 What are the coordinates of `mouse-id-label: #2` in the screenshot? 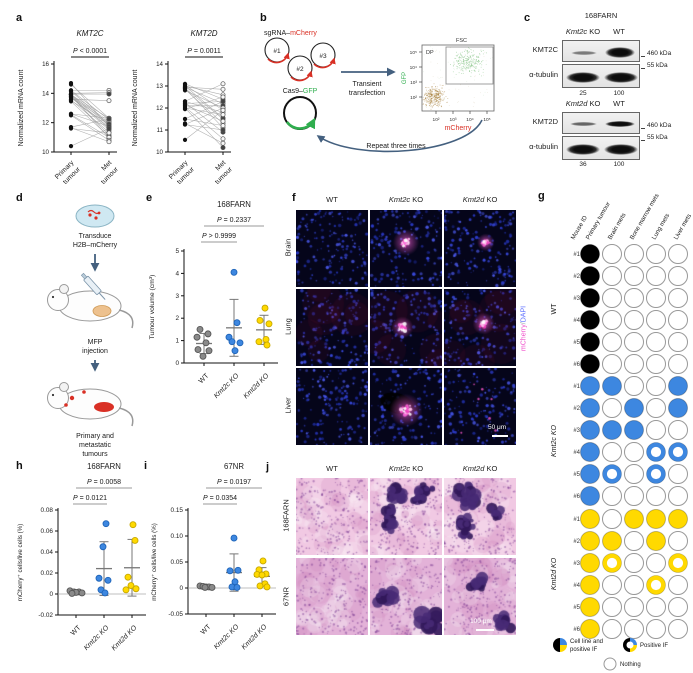 It's located at (576, 409).